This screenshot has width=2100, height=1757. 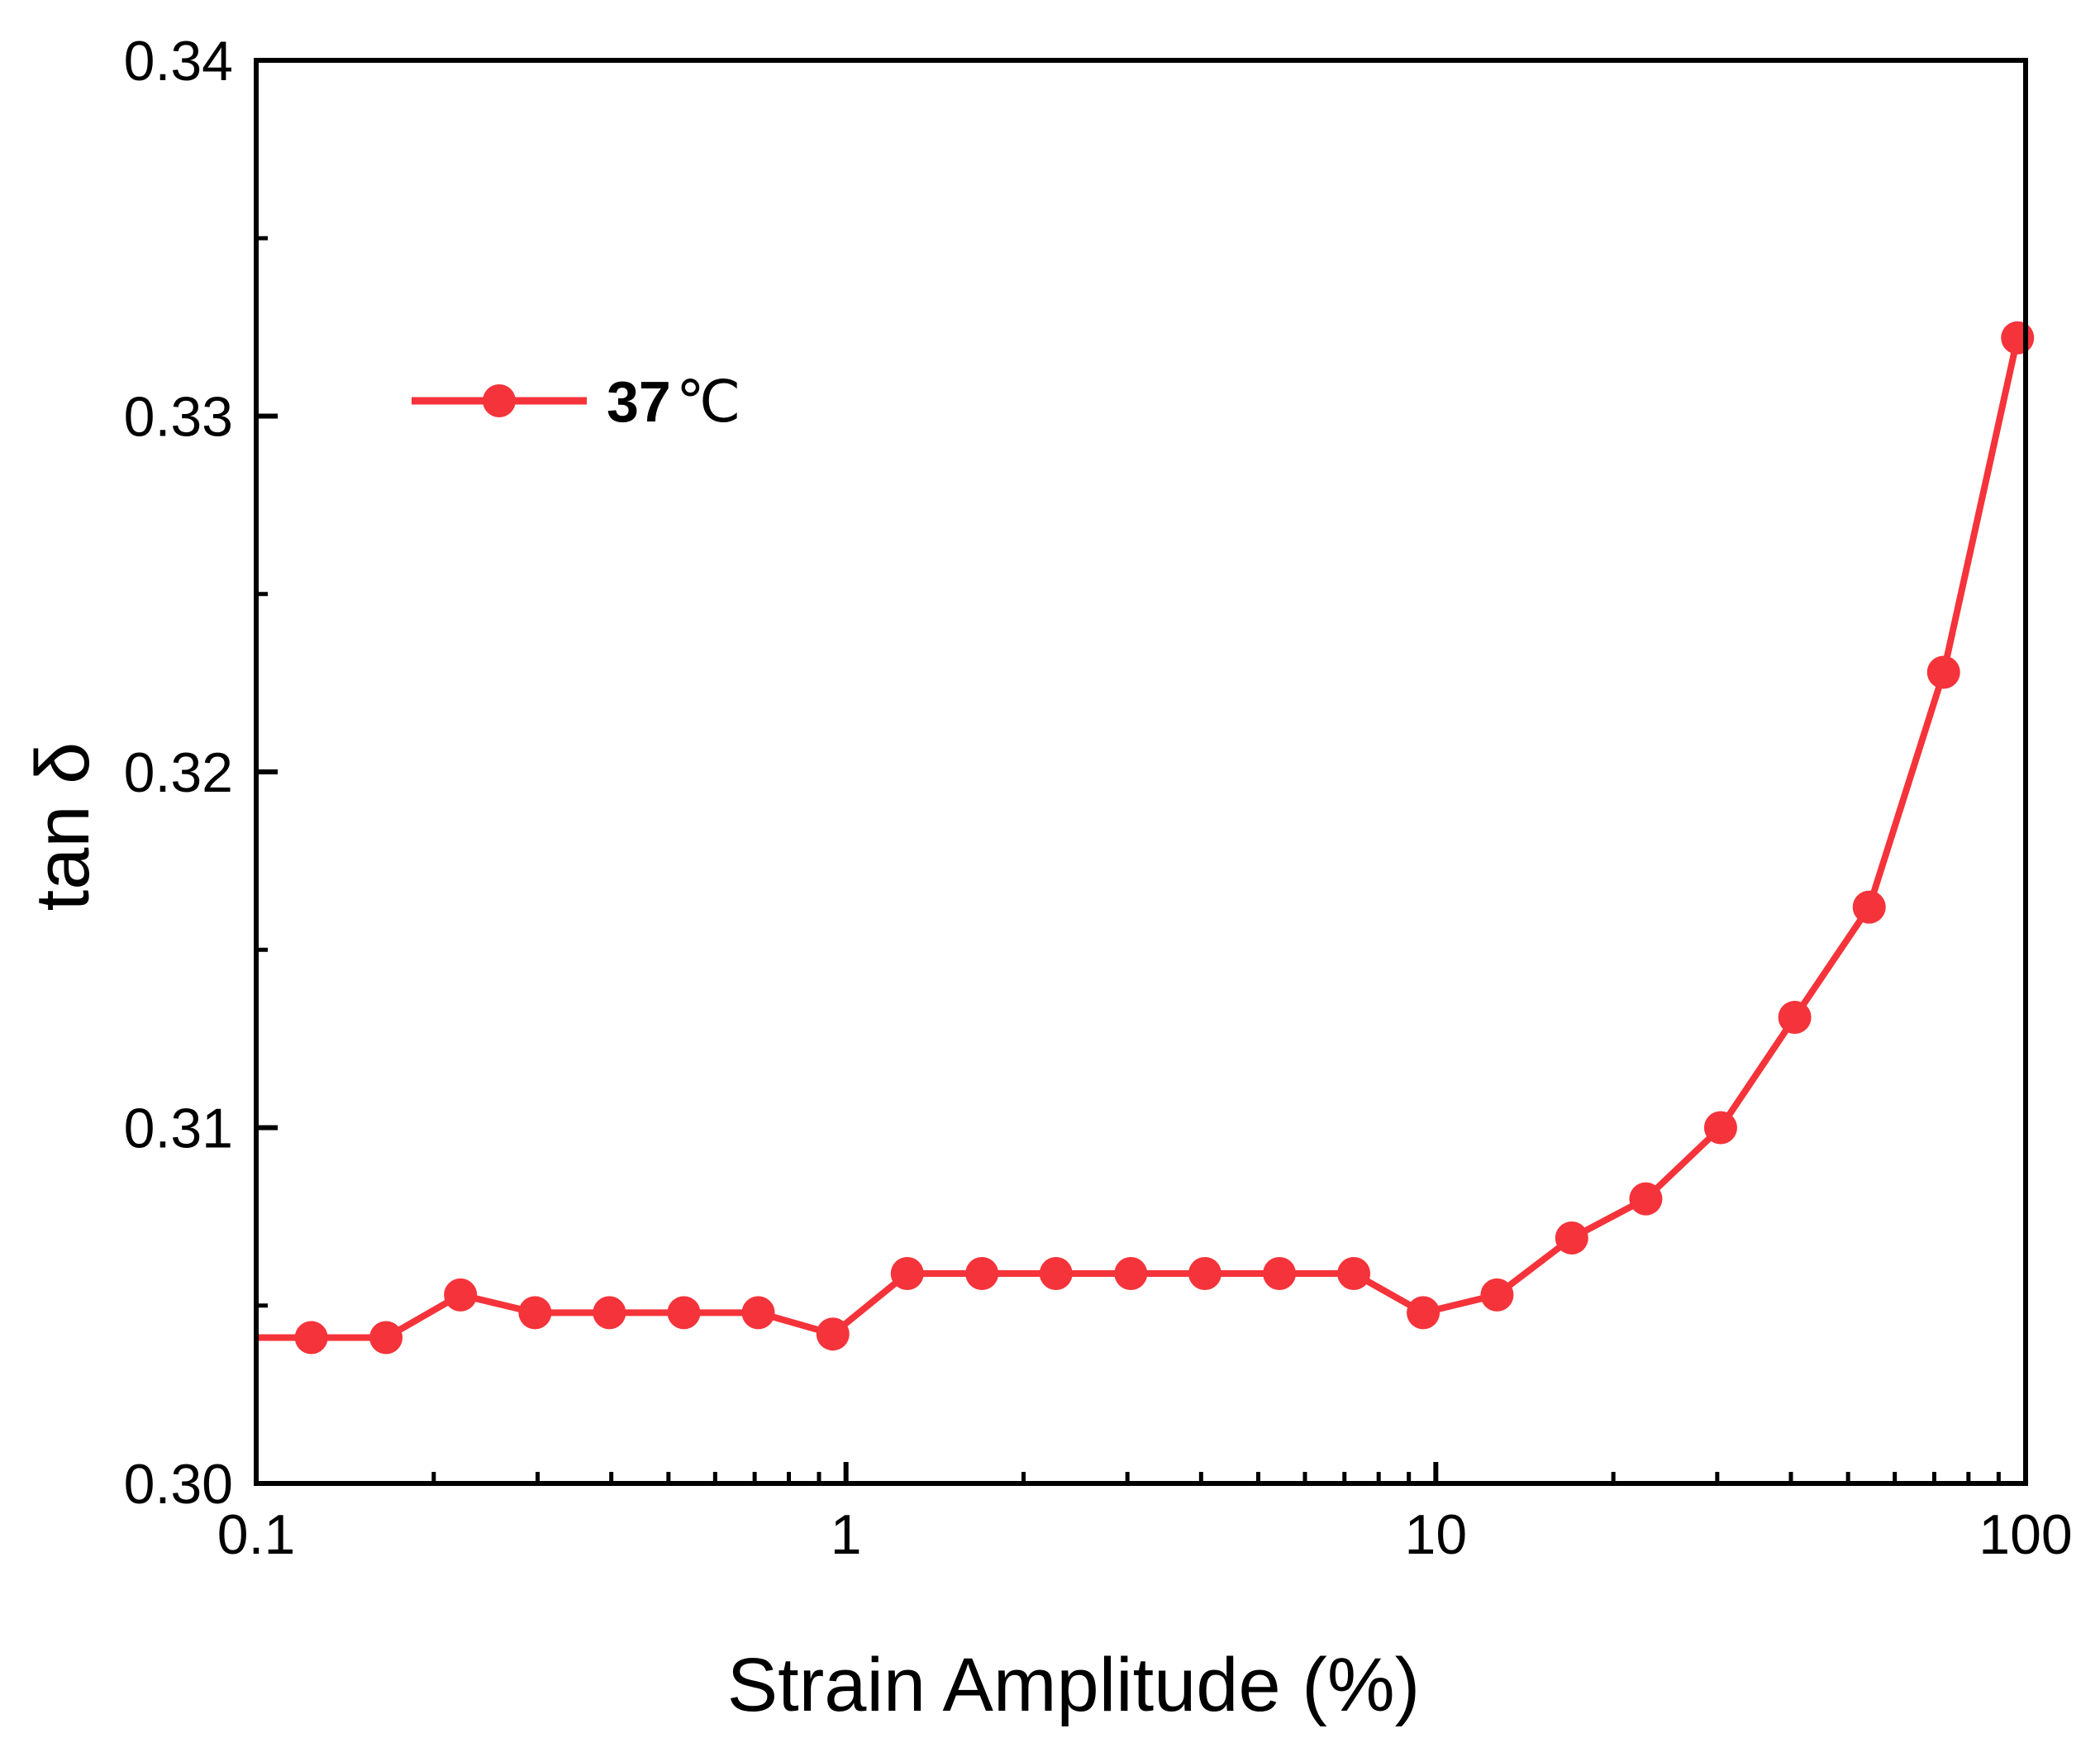 I want to click on legend-label: 37℃, so click(x=674, y=402).